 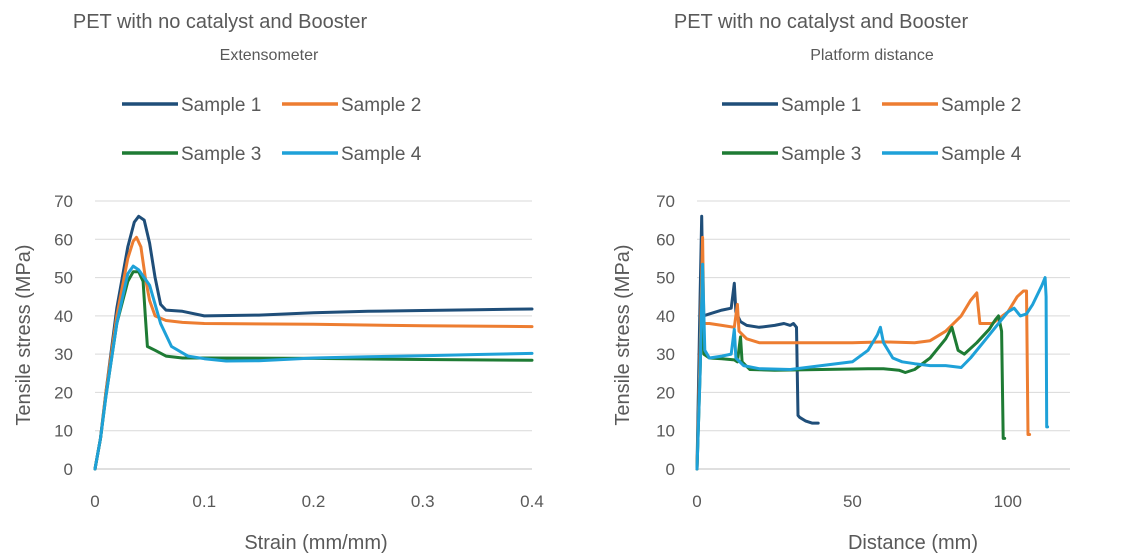 What do you see at coordinates (852, 501) in the screenshot?
I see `x-tick-label: 50` at bounding box center [852, 501].